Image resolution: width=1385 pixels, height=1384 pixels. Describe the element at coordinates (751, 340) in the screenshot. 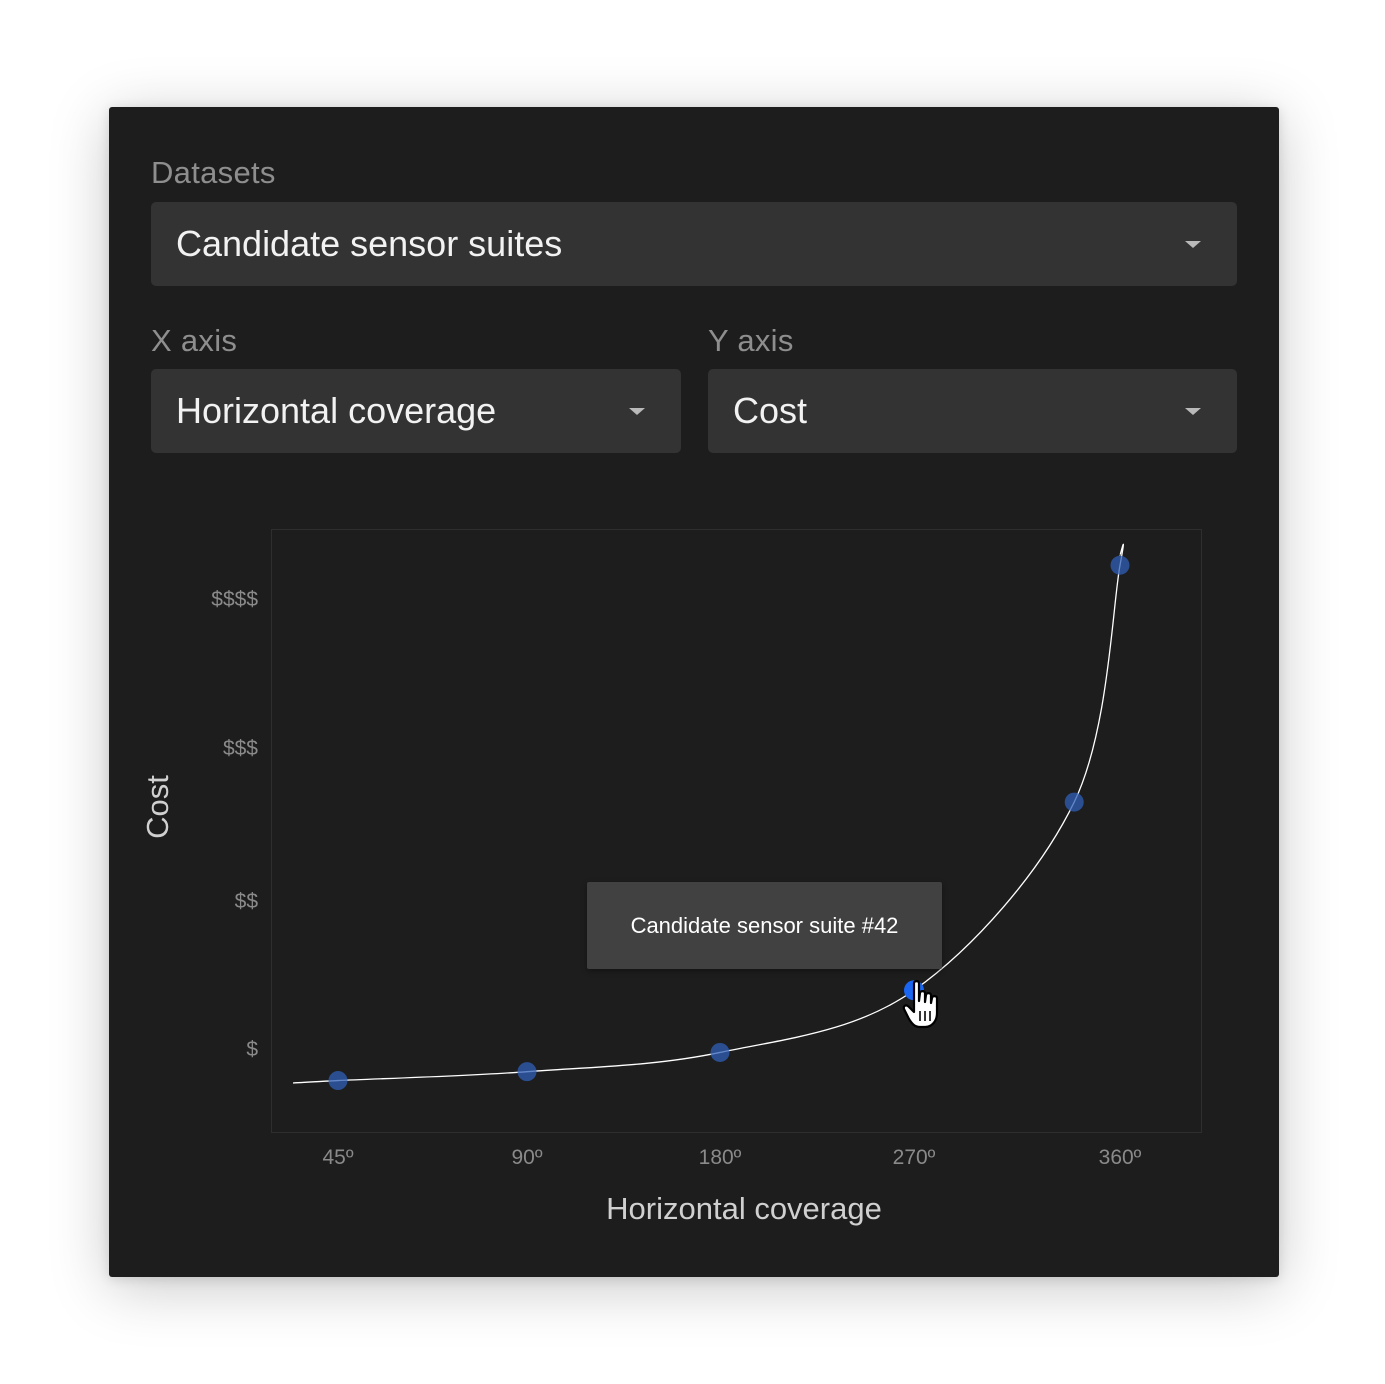

I see `y-axis-label: Y axis` at that location.